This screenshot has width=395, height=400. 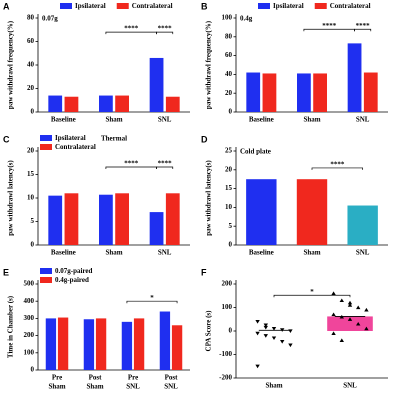 I want to click on significance-label: *, so click(x=312, y=292).